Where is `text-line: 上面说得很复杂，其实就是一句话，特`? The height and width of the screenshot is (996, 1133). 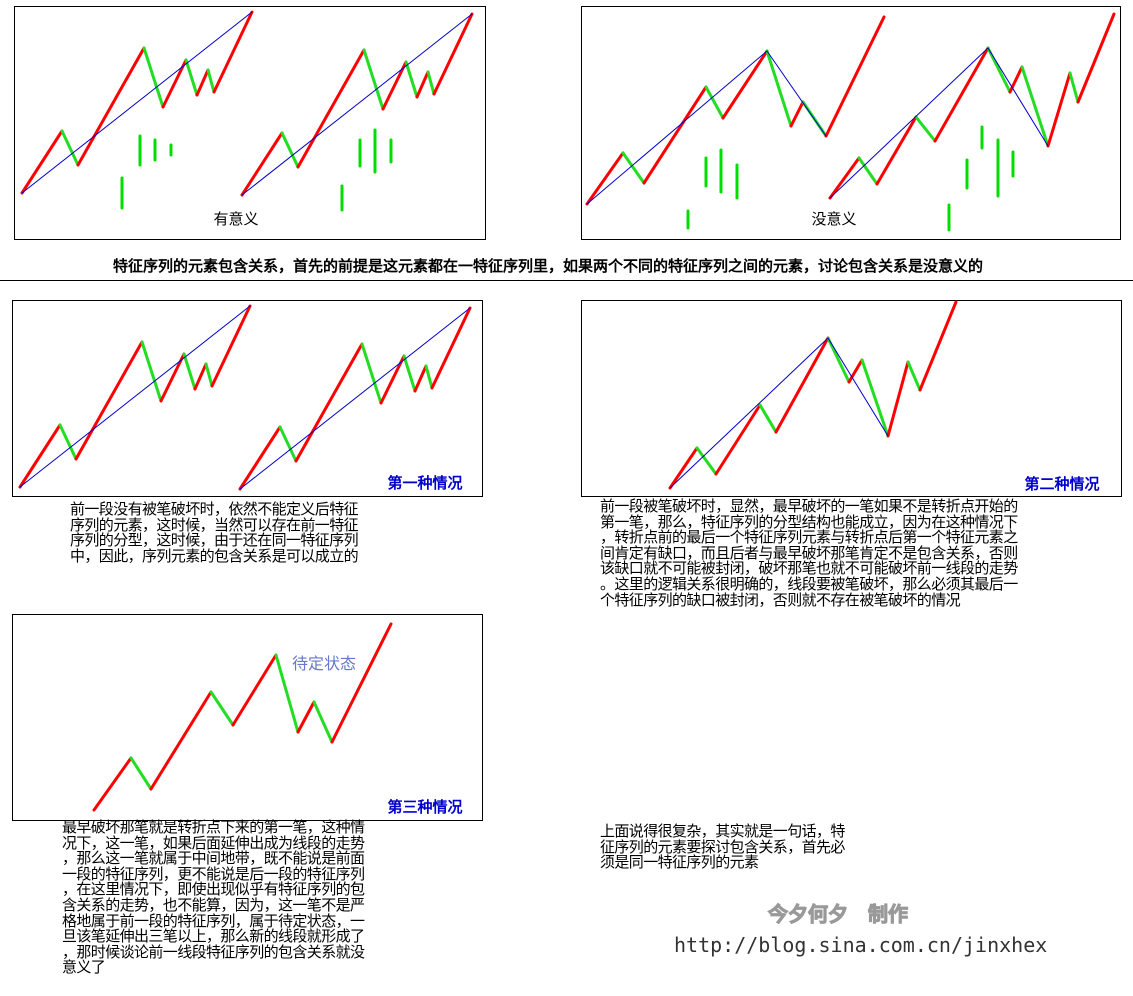 text-line: 上面说得很复杂，其实就是一句话，特 is located at coordinates (722, 831).